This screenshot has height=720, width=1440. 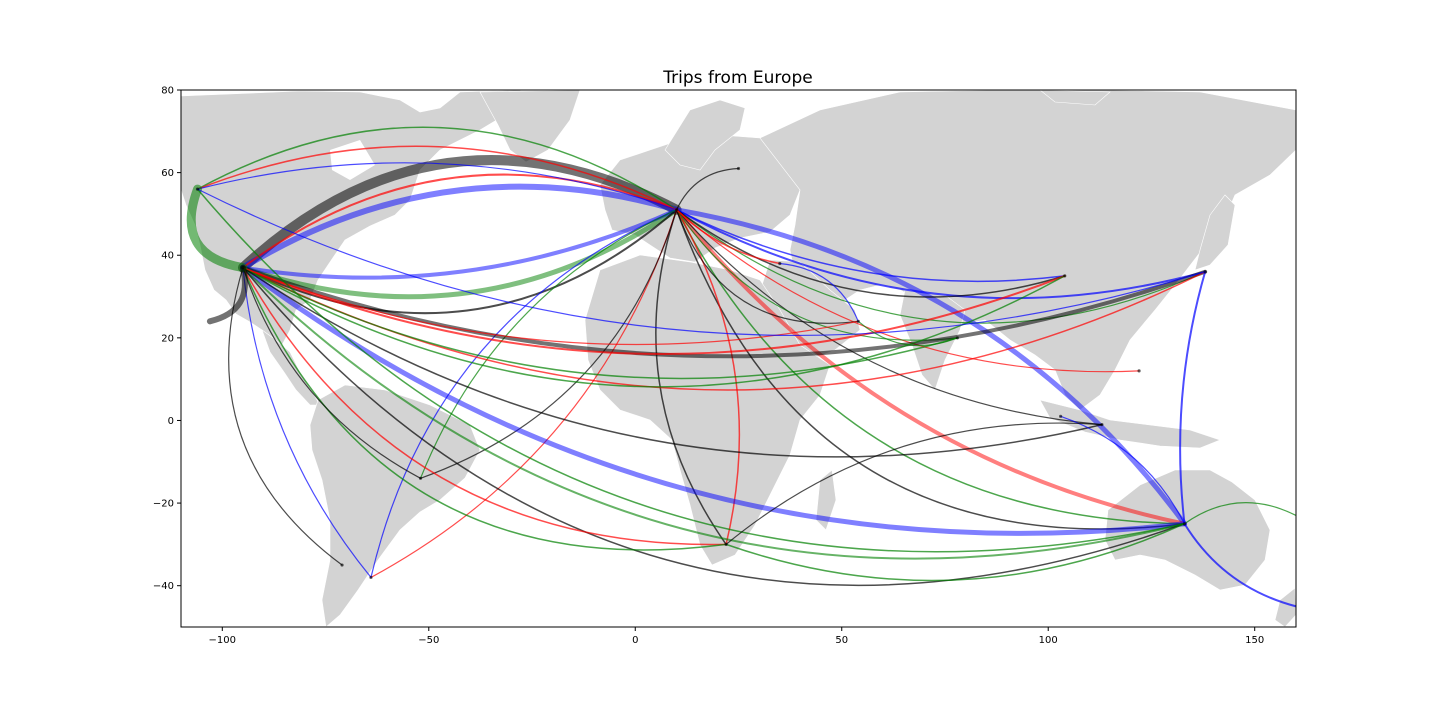 What do you see at coordinates (1048, 640) in the screenshot?
I see `x-tick-label: 100` at bounding box center [1048, 640].